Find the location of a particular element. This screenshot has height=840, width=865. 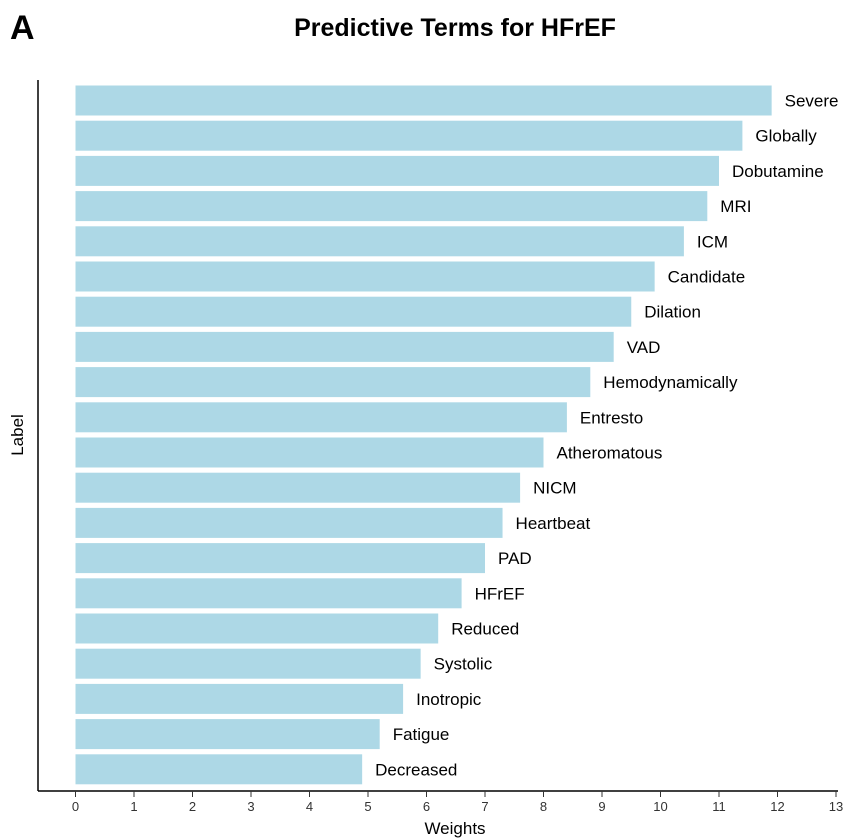

x-axis-title: Weights is located at coordinates (454, 828).